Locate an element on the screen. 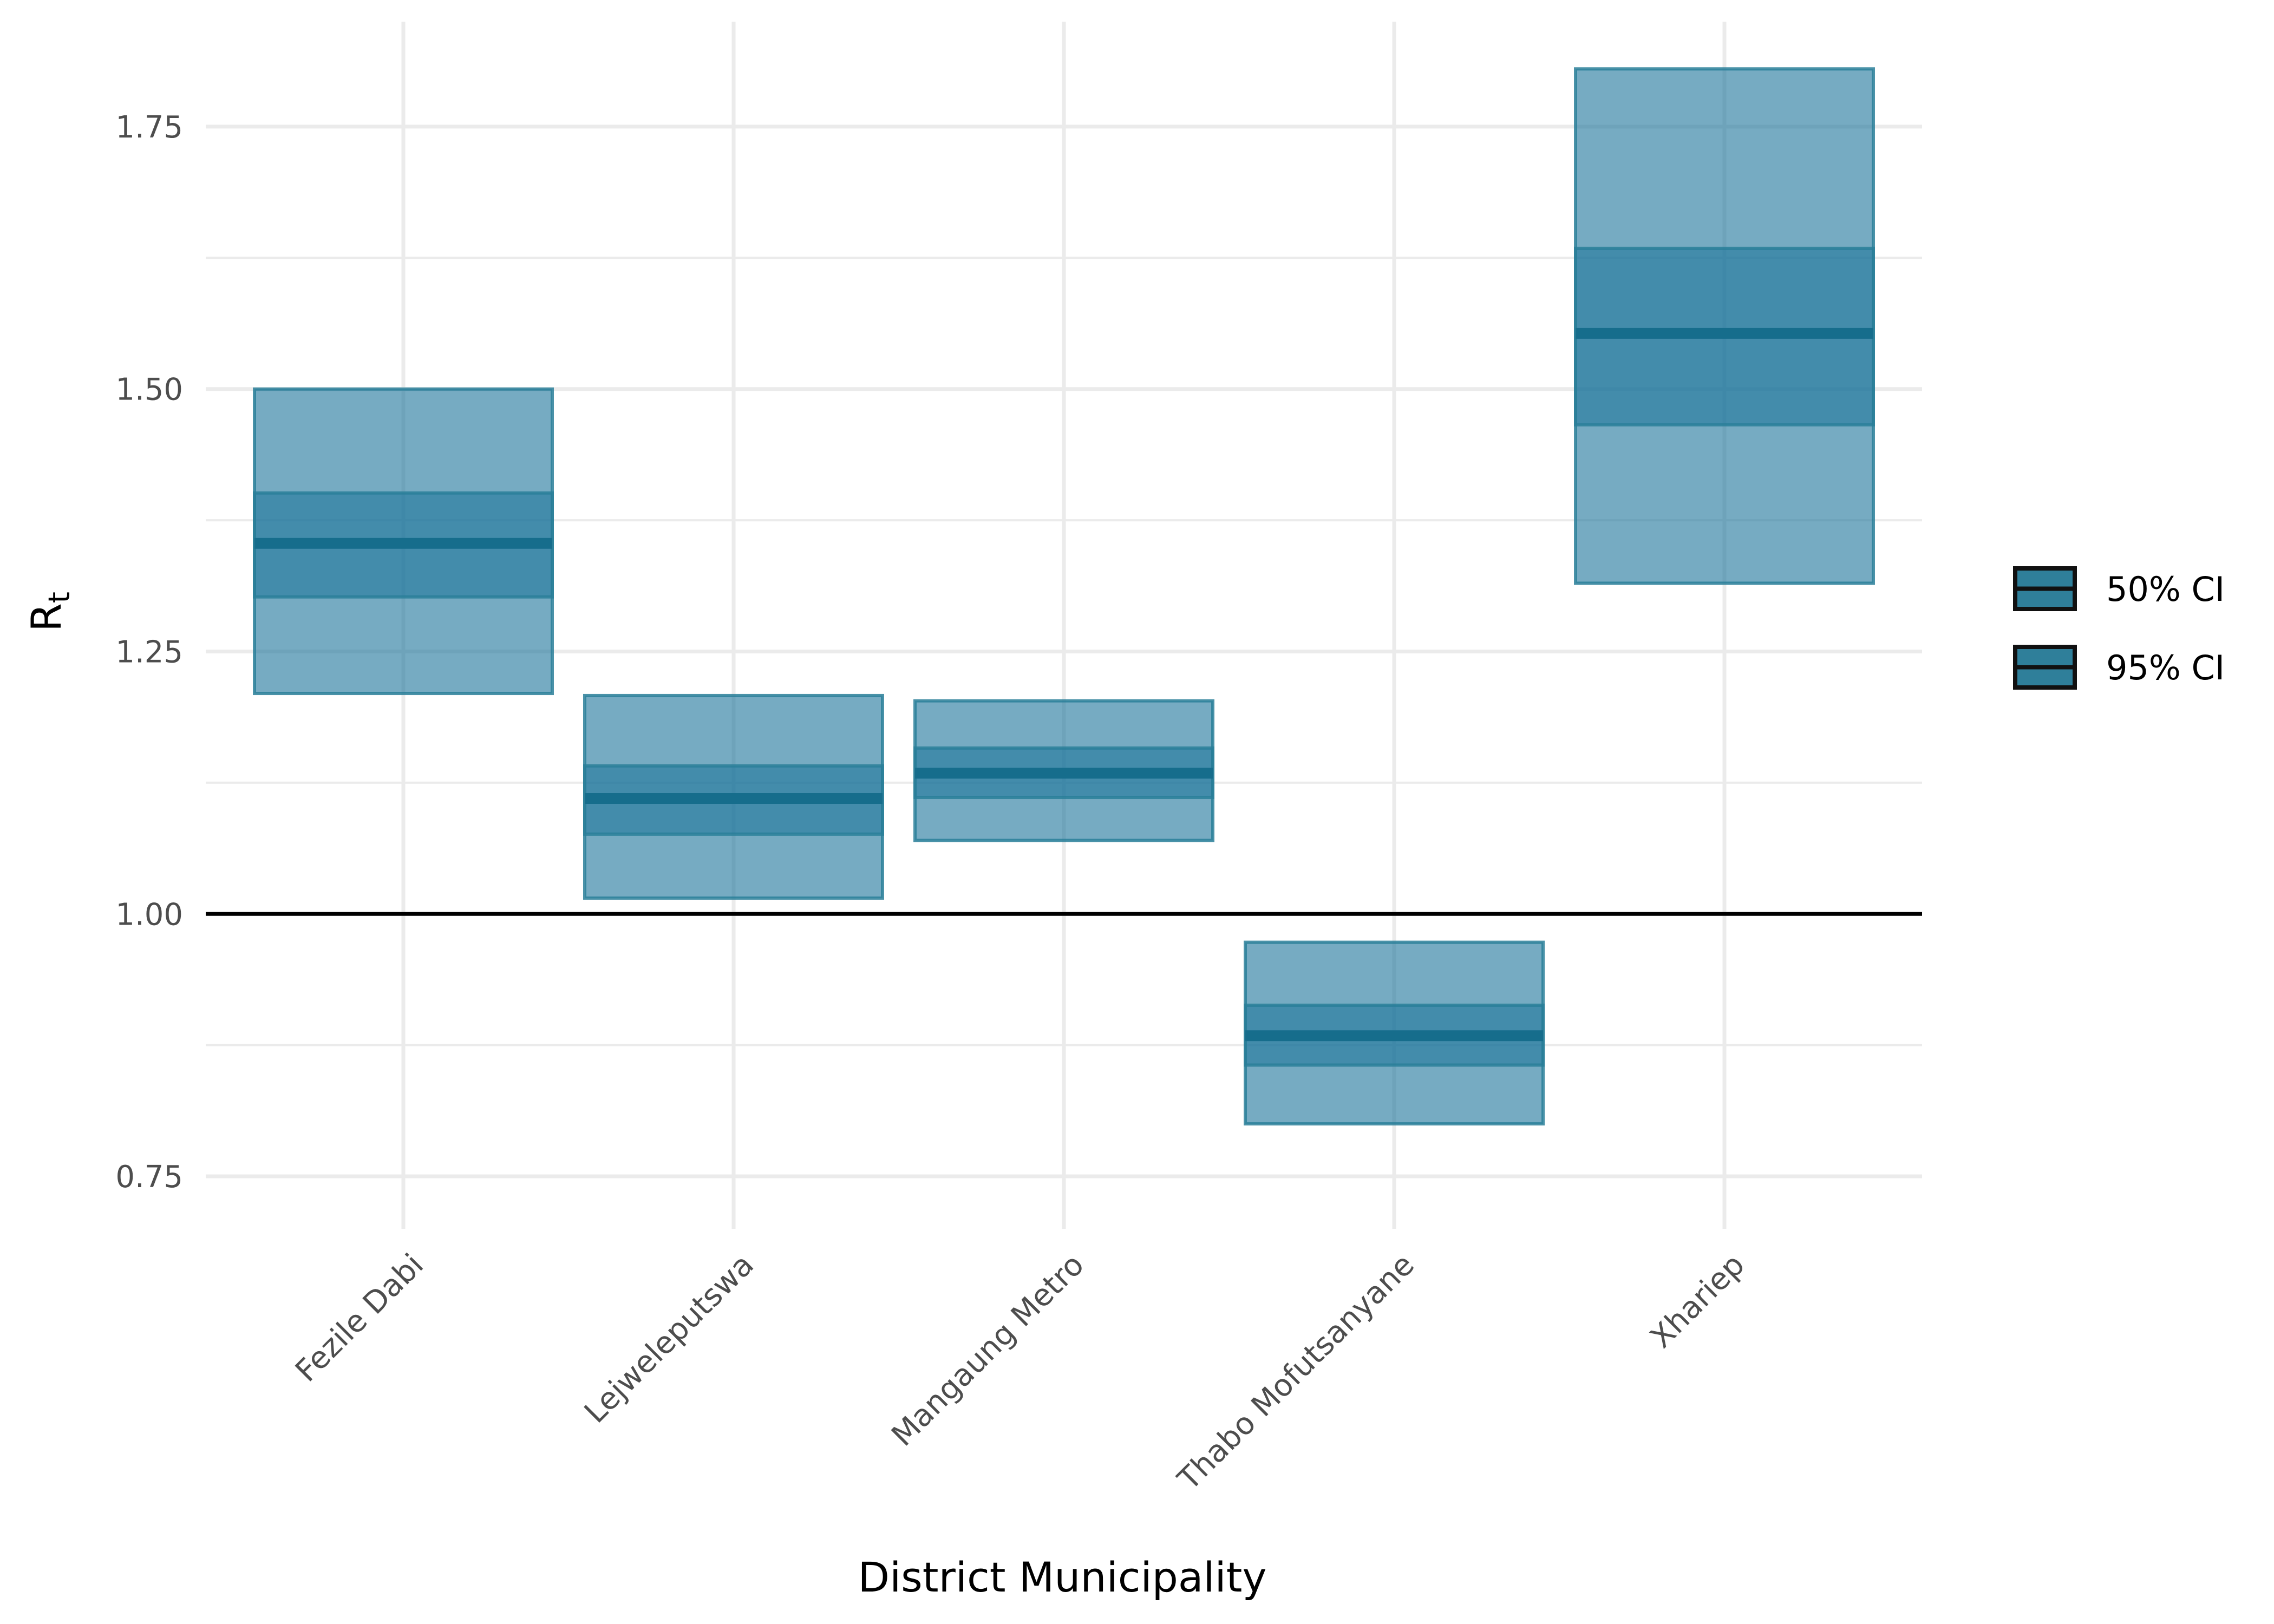  y-axis-ticks: 0.75 1.00 1.25 1.50 1.75 is located at coordinates (149, 652).